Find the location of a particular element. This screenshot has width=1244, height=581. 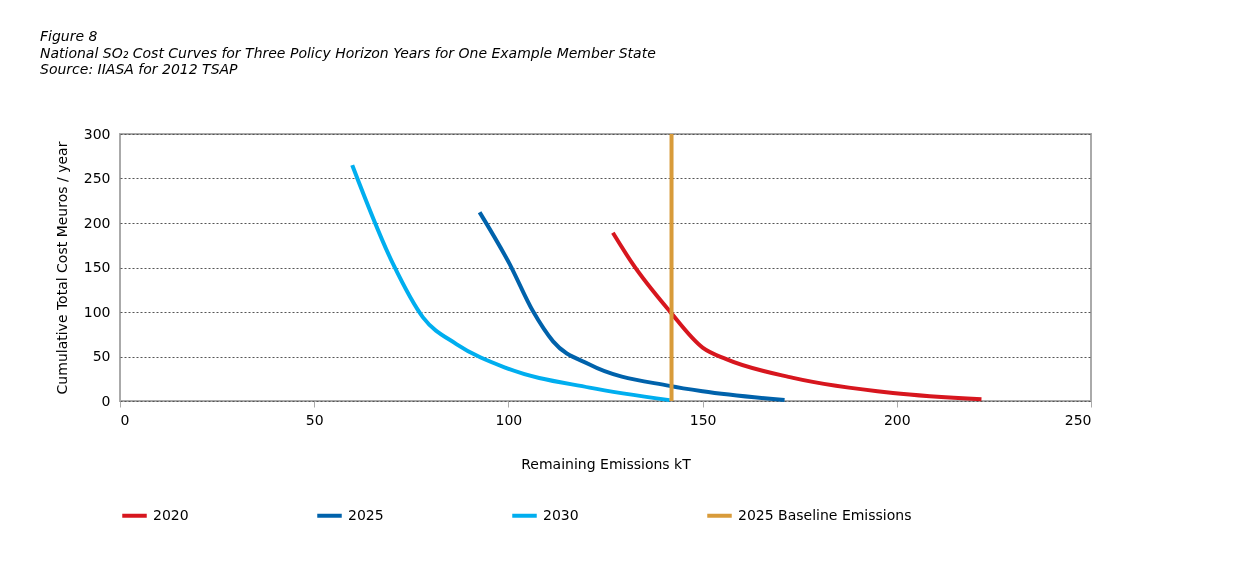

x-axis-title: Remaining Emissions kT is located at coordinates (606, 463).